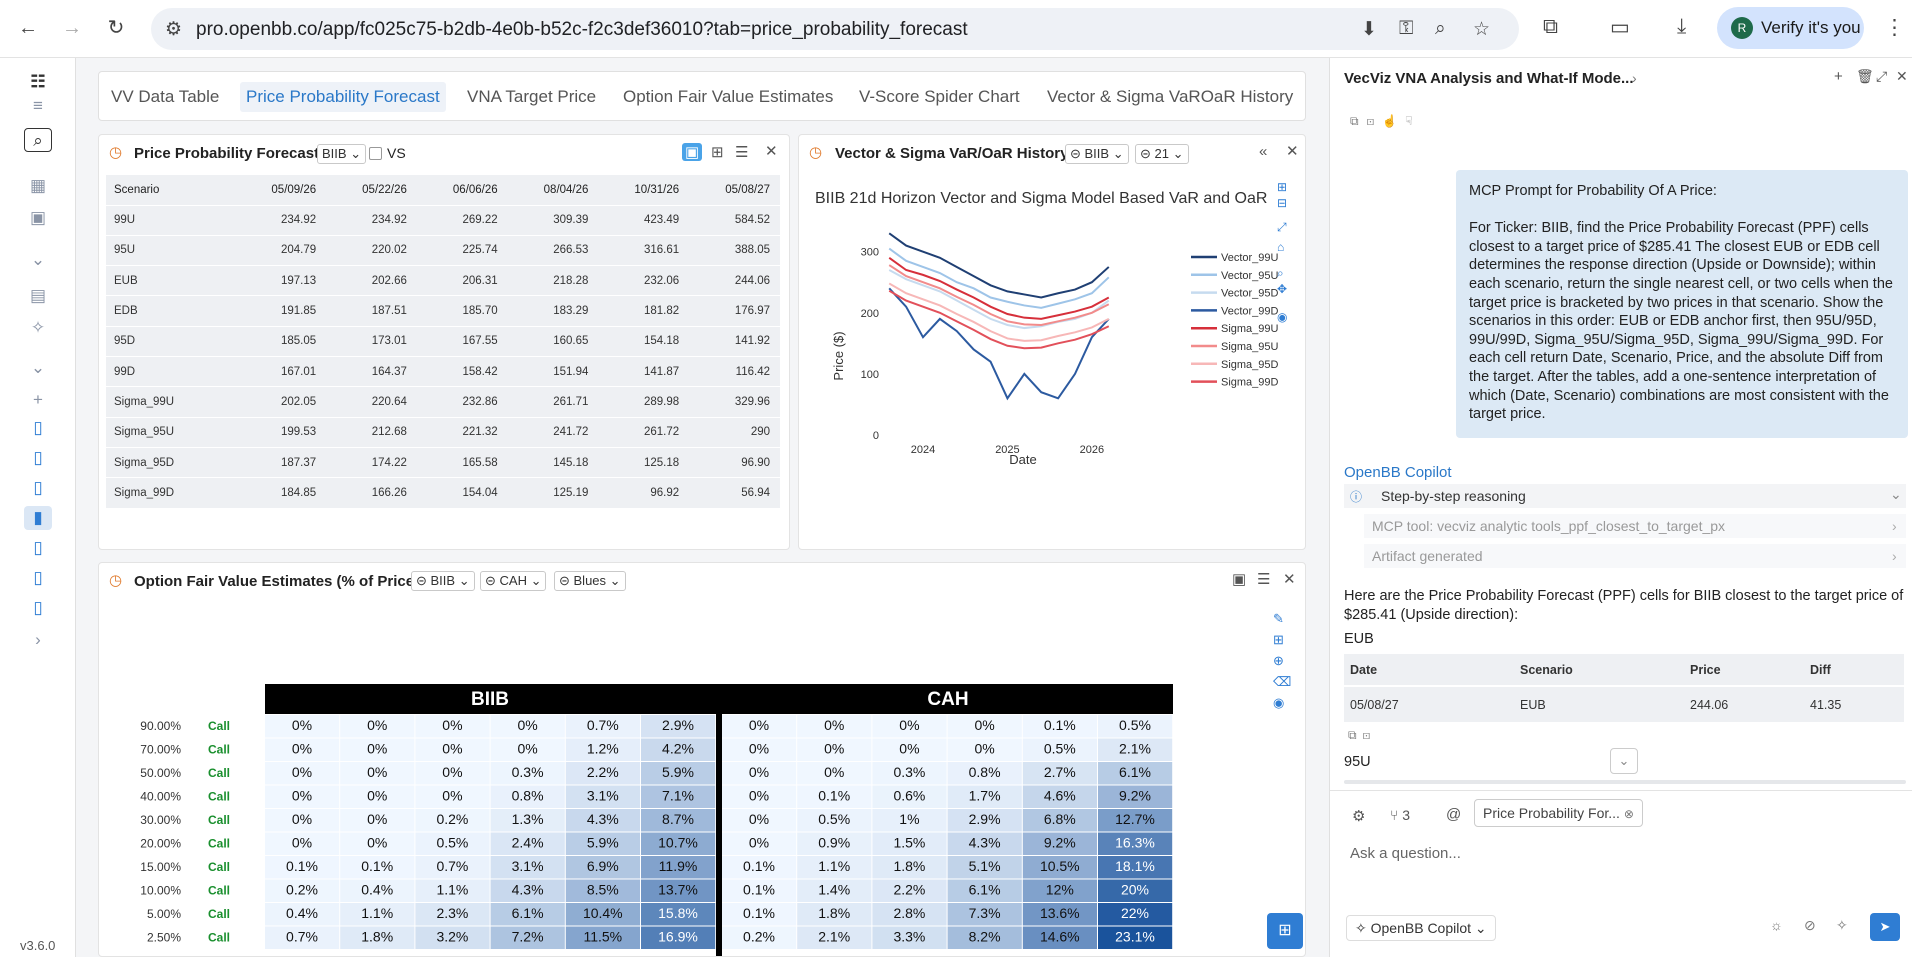 The width and height of the screenshot is (1912, 957). I want to click on tab-search-icon: ▭, so click(1620, 27).